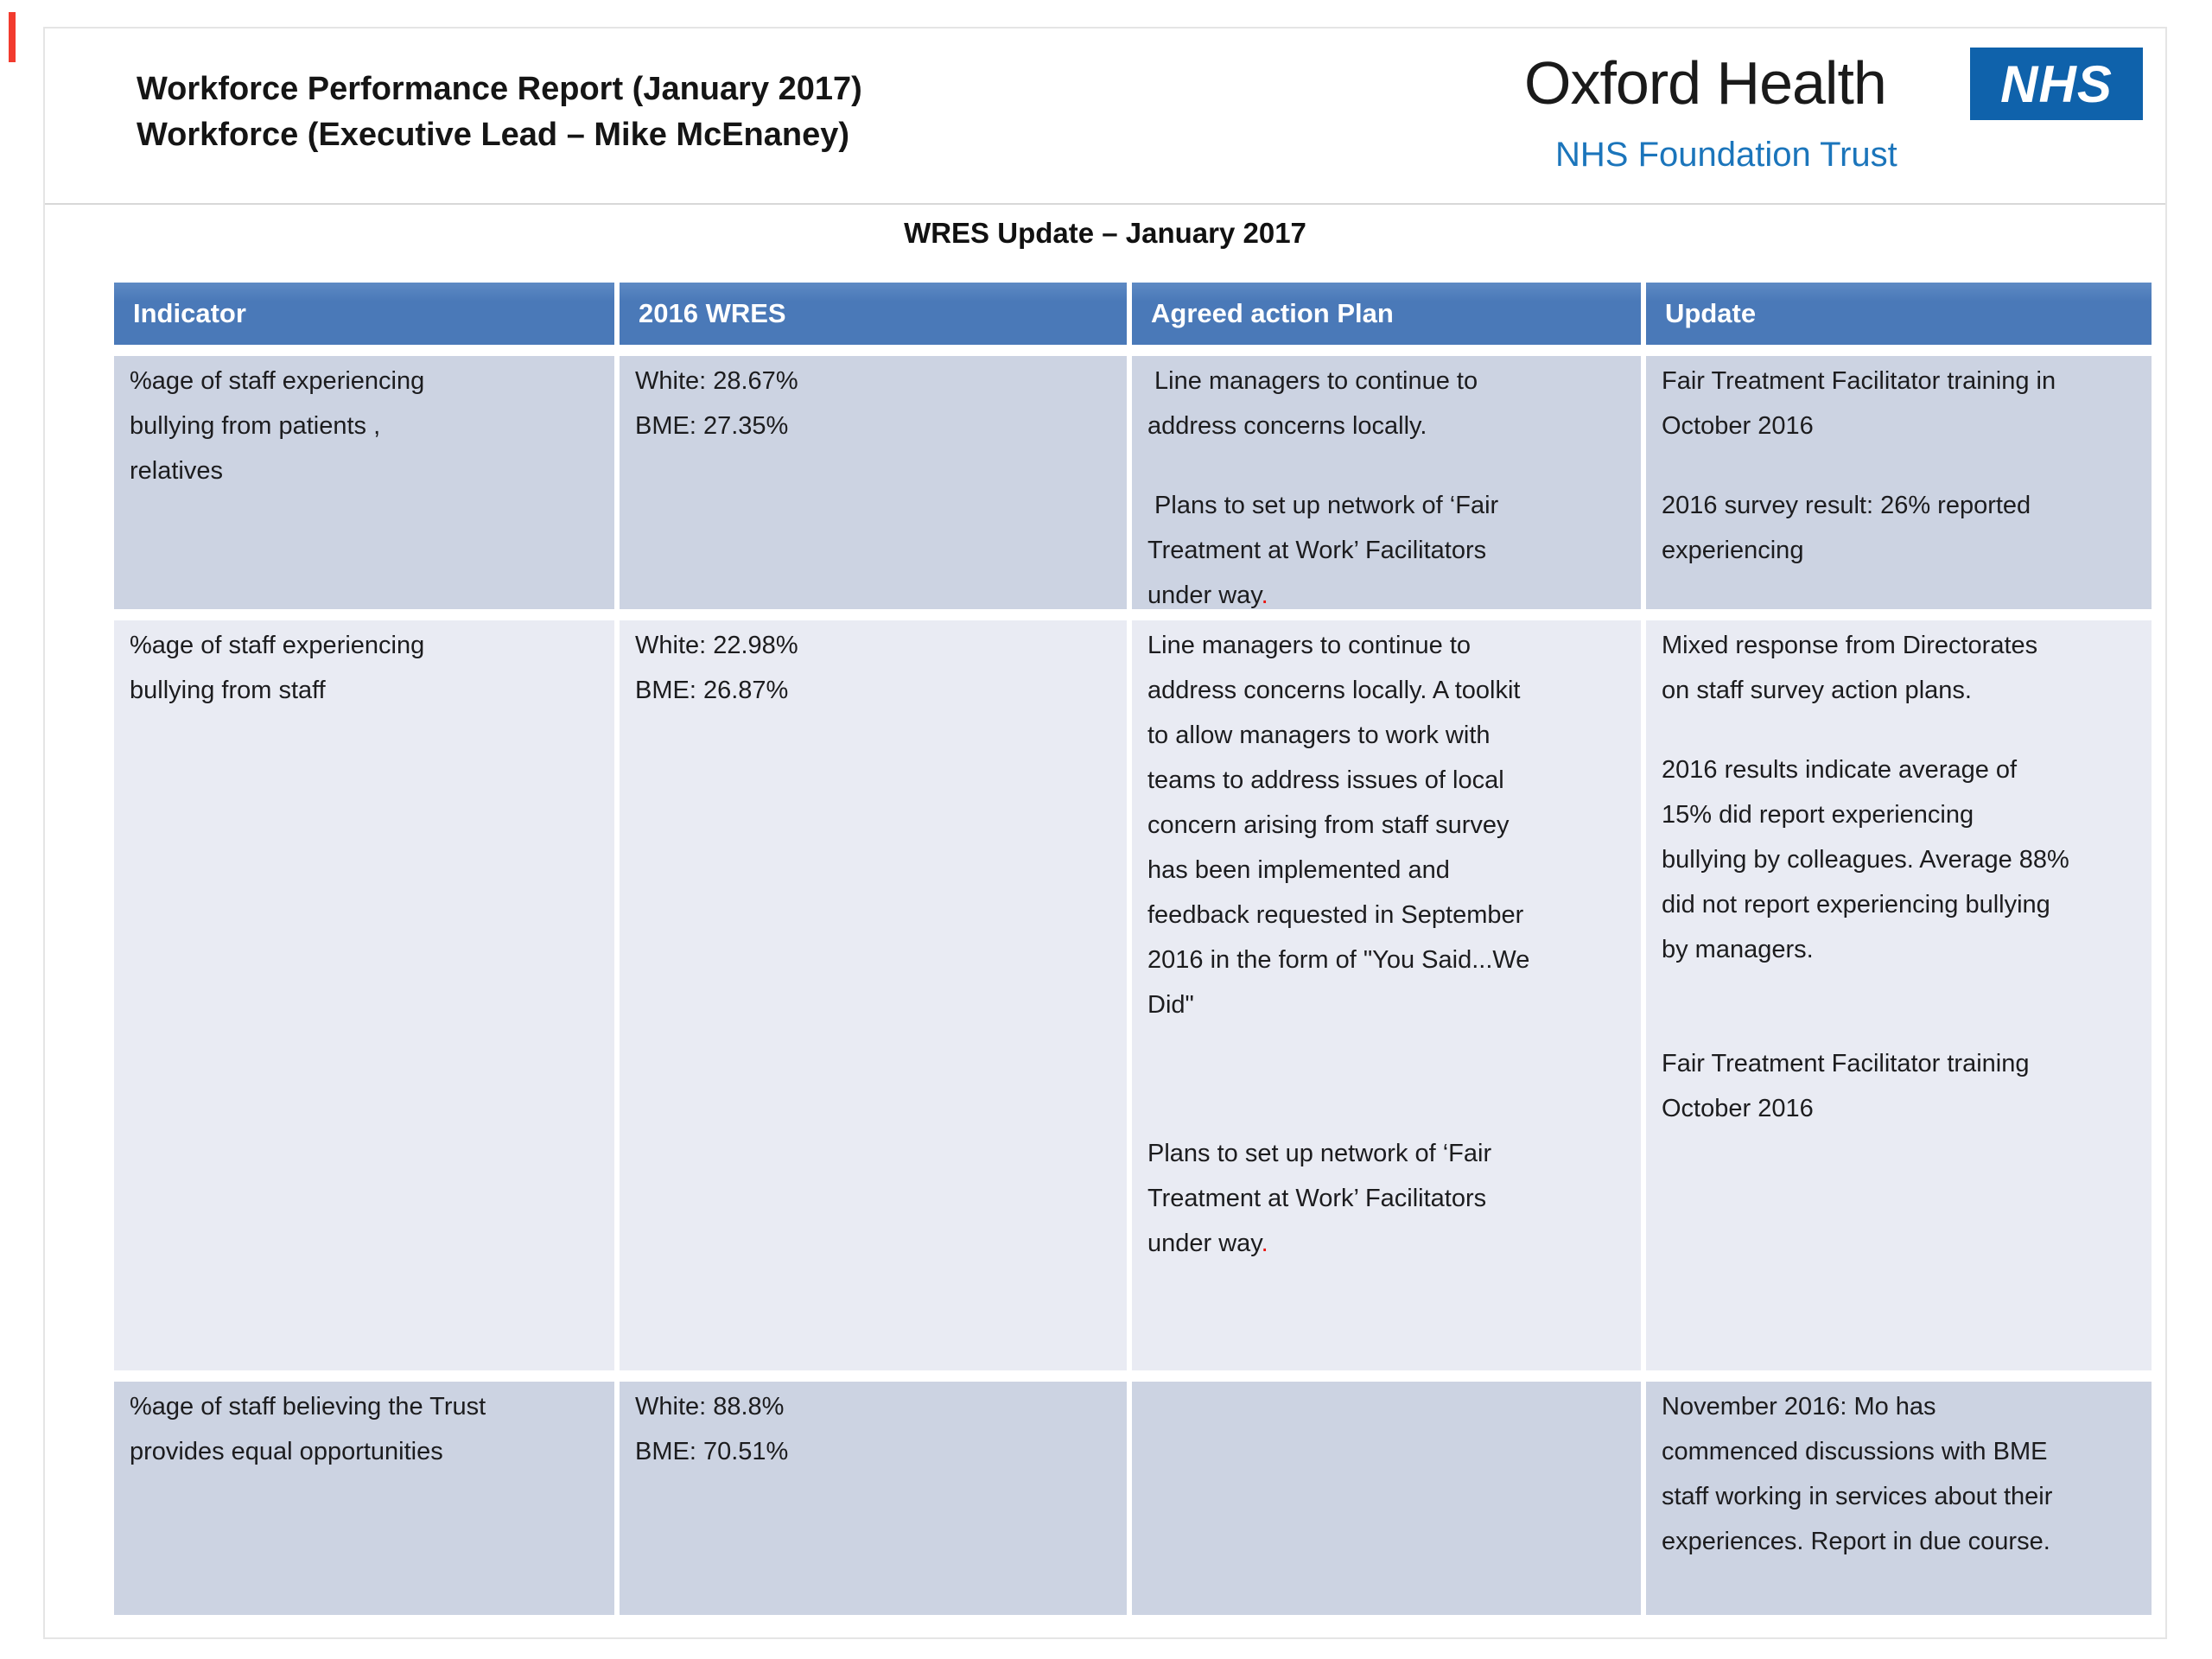 This screenshot has width=2212, height=1659. Describe the element at coordinates (1818, 815) in the screenshot. I see `text-line: 15% did report experiencing` at that location.